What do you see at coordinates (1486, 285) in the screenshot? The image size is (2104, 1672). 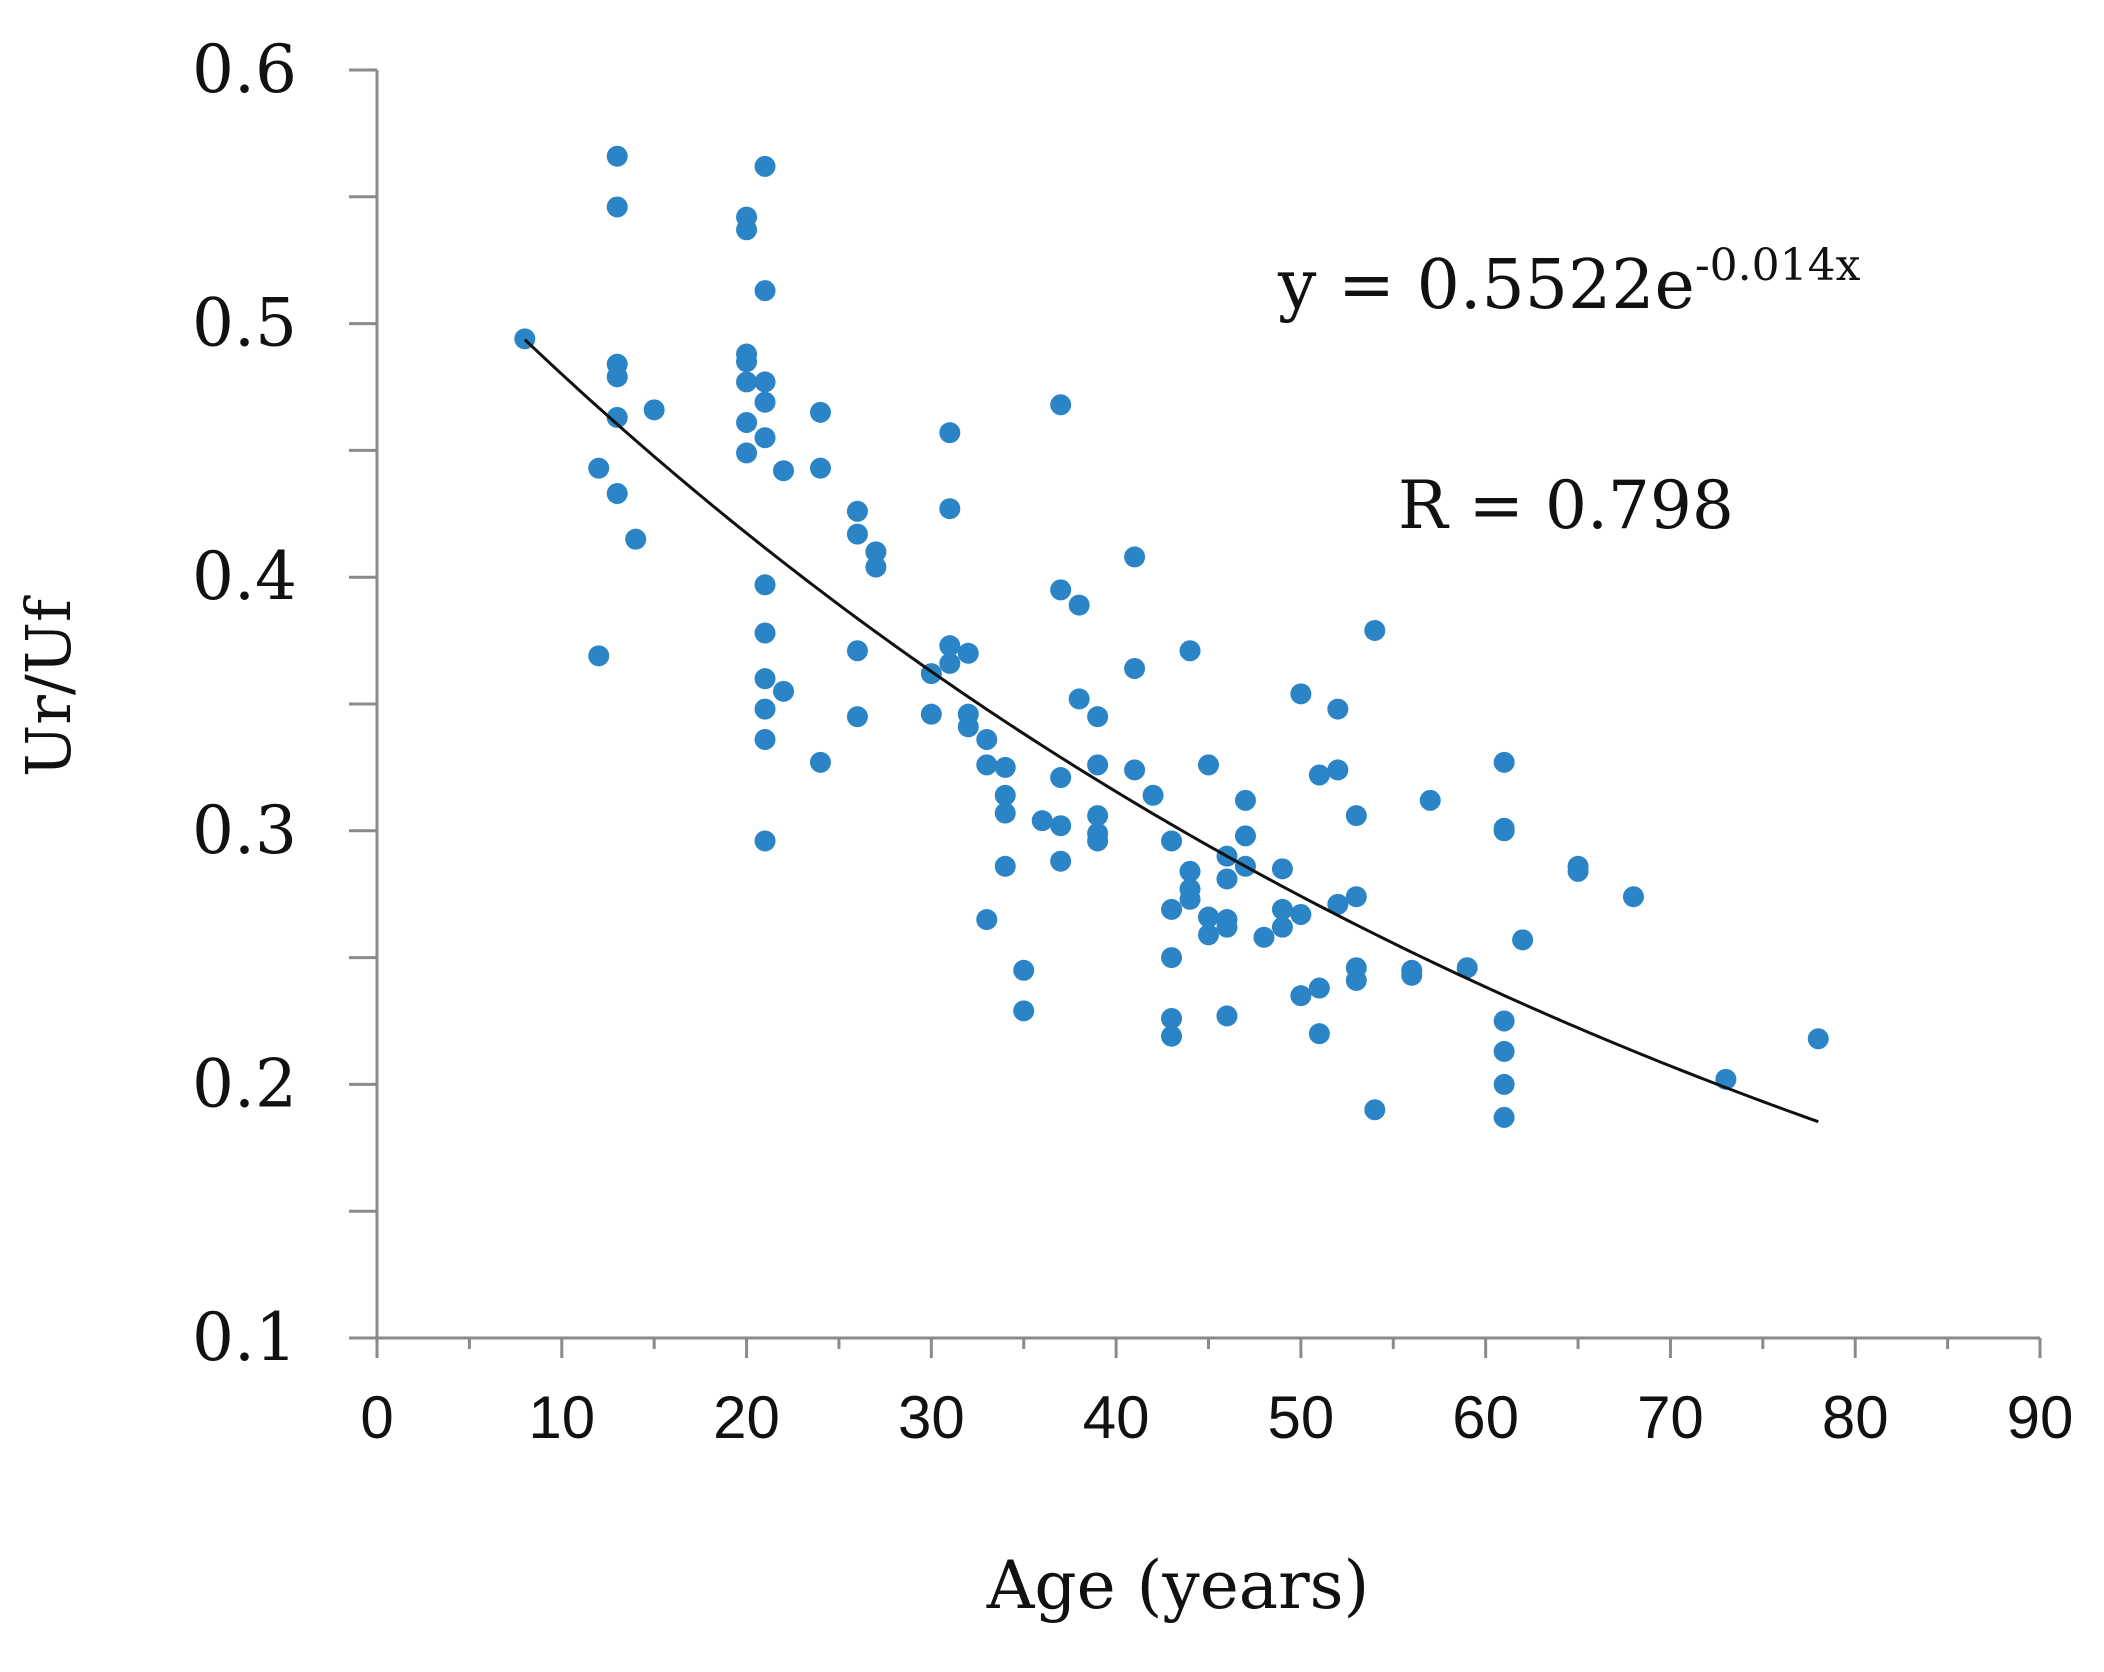 I see `equation-prefix: y = 0.5522e` at bounding box center [1486, 285].